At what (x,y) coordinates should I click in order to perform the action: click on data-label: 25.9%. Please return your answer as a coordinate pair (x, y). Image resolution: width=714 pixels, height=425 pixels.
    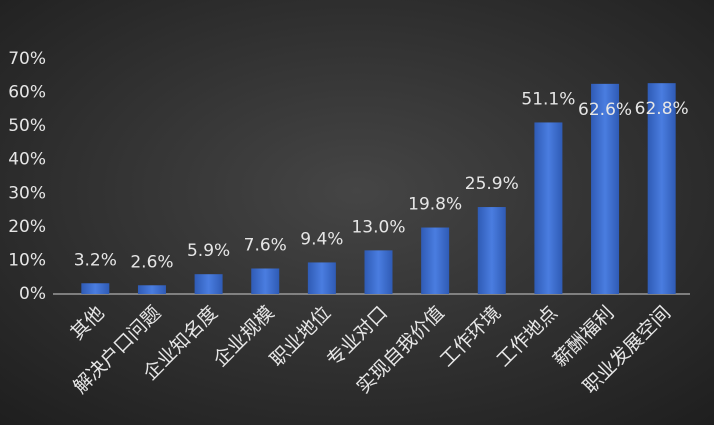
    Looking at the image, I should click on (492, 184).